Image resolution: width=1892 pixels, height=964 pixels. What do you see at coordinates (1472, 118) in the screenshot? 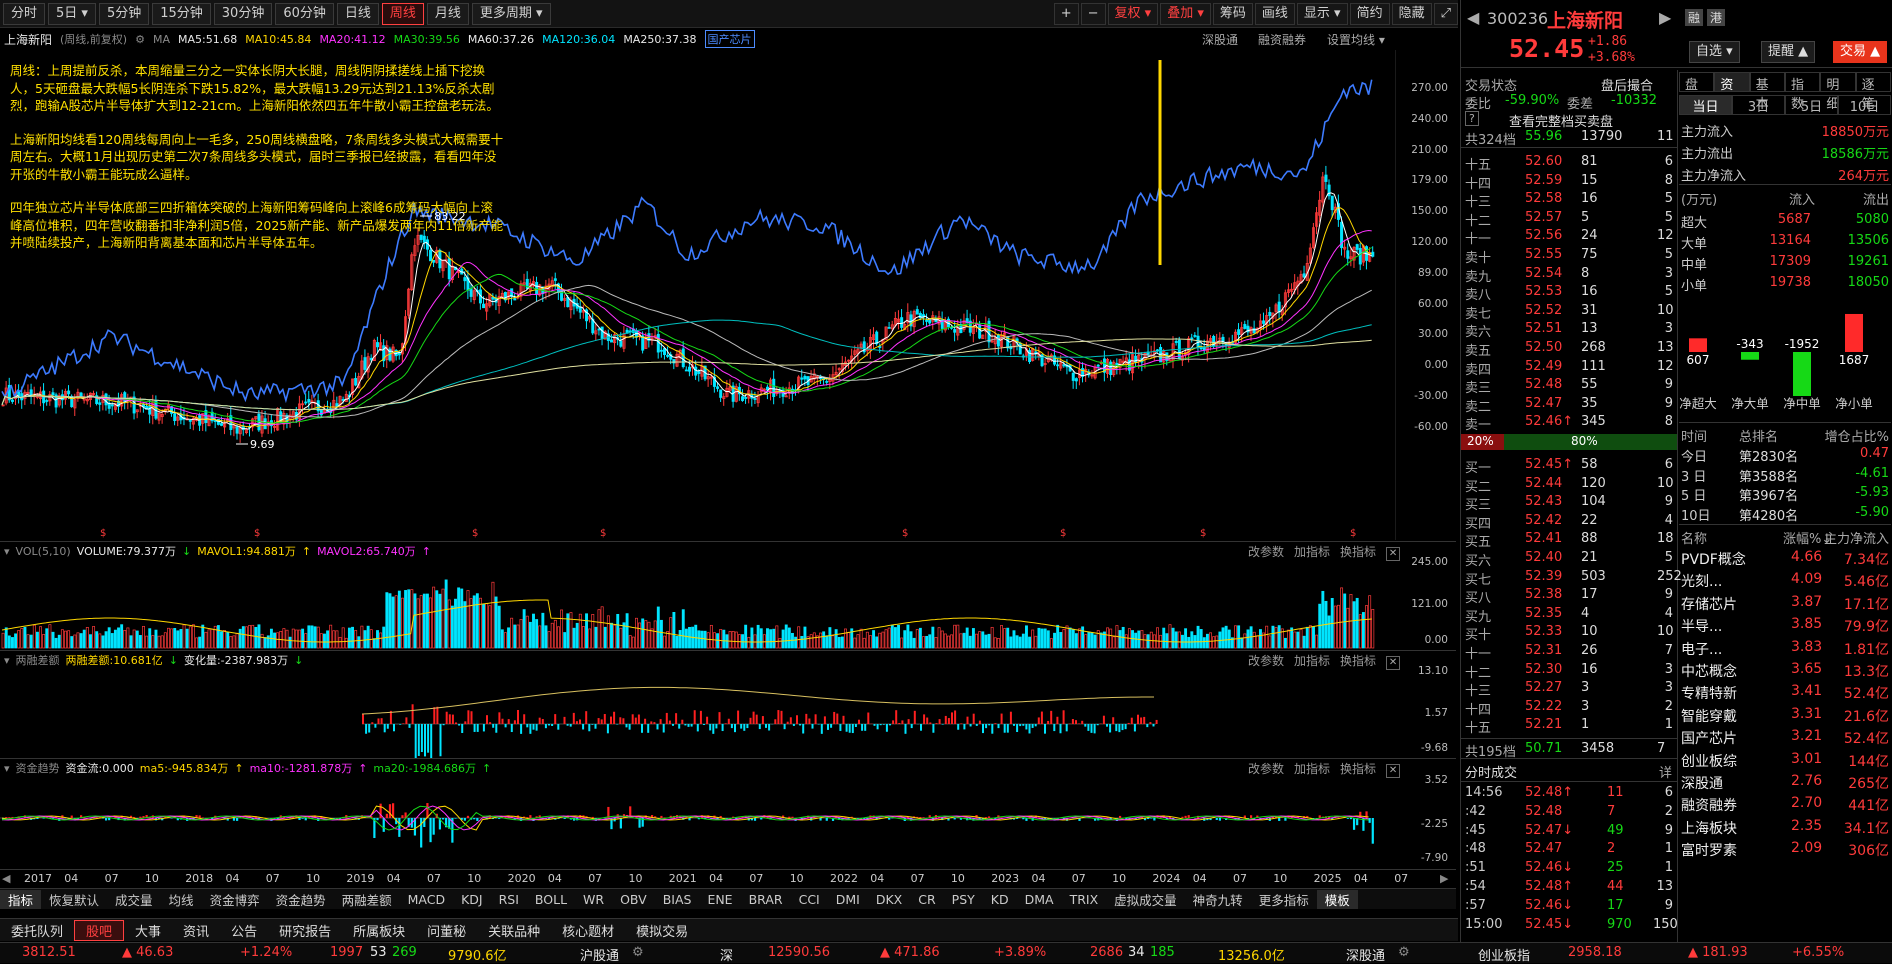
I see `help-icon: ?` at bounding box center [1472, 118].